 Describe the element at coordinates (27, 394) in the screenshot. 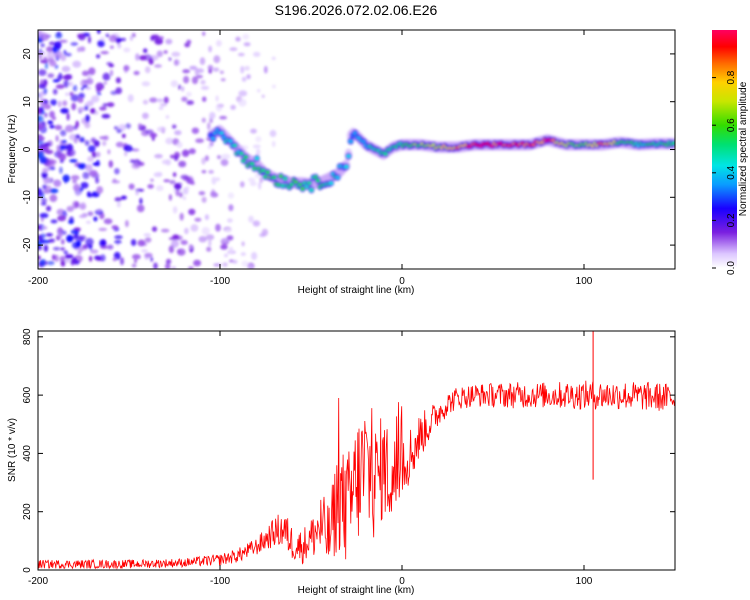

I see `y-tick-label: 600` at that location.